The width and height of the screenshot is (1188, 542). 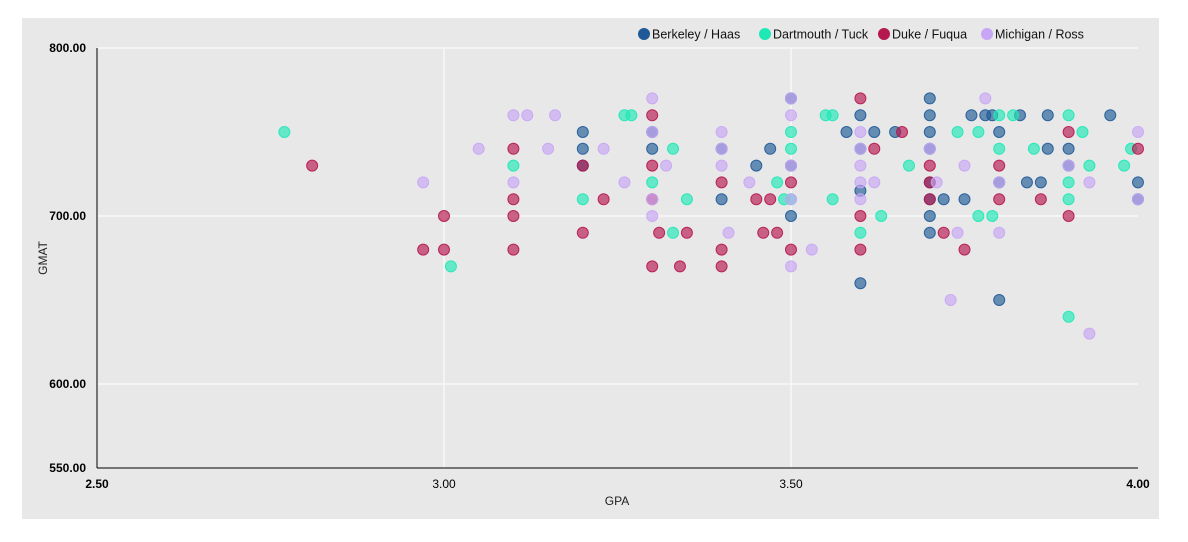 I want to click on legend-item: Michigan / Ross, so click(x=1032, y=35).